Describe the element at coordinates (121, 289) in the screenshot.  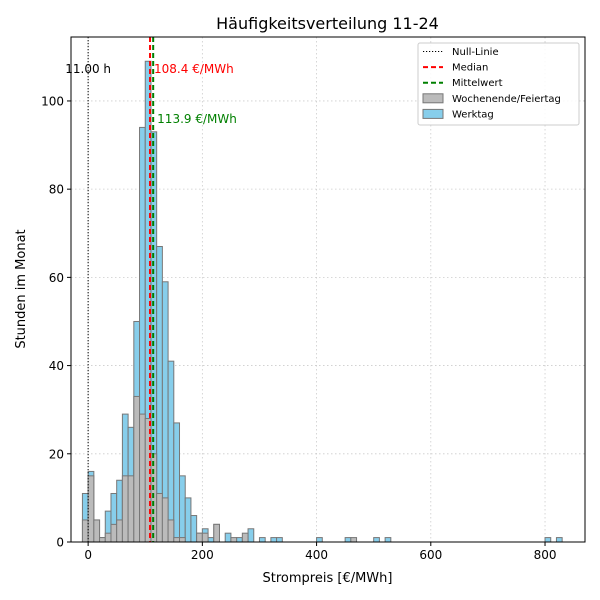
I see `reference-lines` at that location.